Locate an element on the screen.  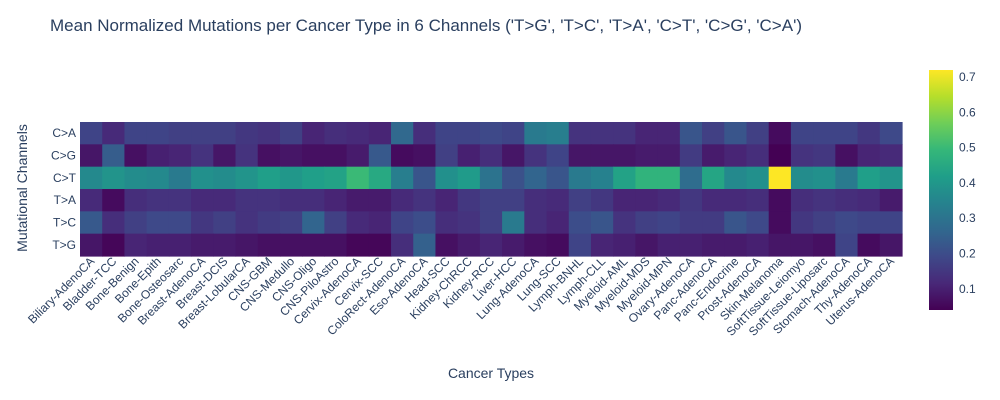
y-tick-label: C>T is located at coordinates (65, 178).